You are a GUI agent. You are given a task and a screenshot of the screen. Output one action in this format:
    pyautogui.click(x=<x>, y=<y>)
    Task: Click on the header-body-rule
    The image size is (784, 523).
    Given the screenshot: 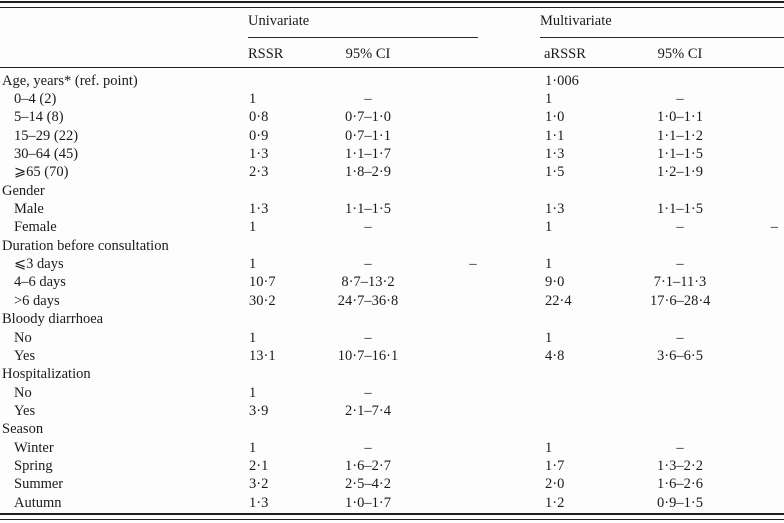 What is the action you would take?
    pyautogui.click(x=392, y=67)
    